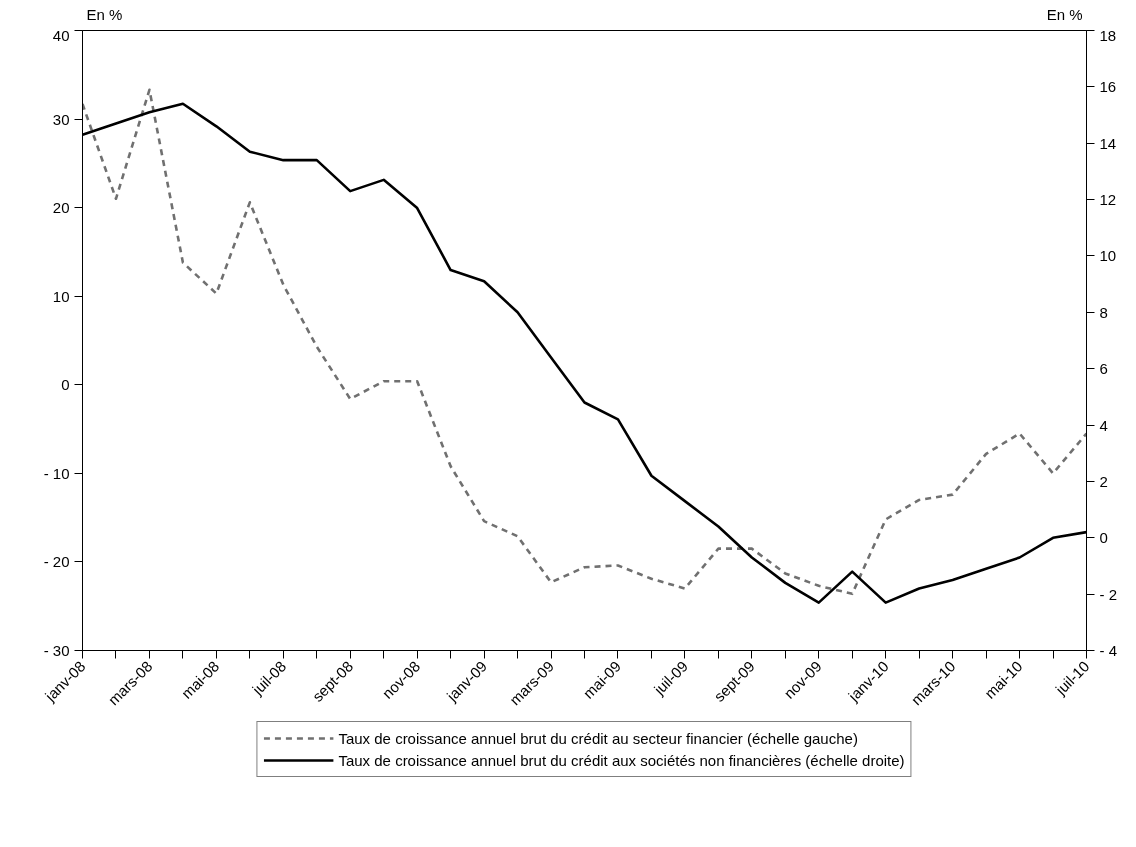 The width and height of the screenshot is (1136, 847). What do you see at coordinates (1103, 481) in the screenshot?
I see `y2-tick-label: 2` at bounding box center [1103, 481].